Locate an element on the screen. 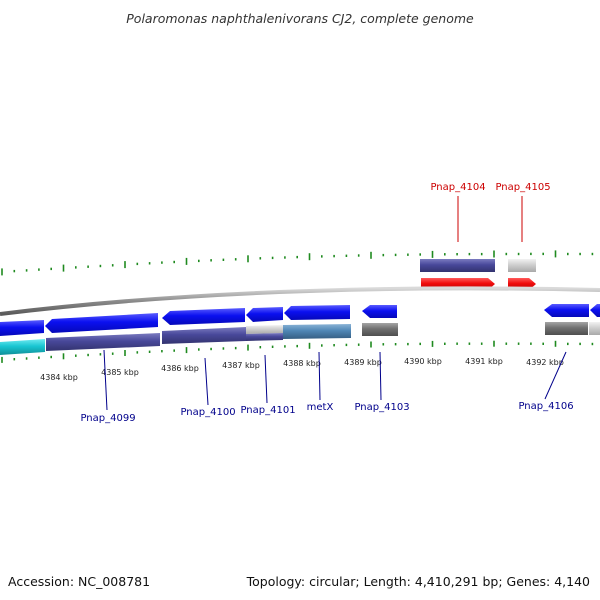 Image resolution: width=600 pixels, height=600 pixels. feature-block-pnap-4101-top is located at coordinates (264, 329).